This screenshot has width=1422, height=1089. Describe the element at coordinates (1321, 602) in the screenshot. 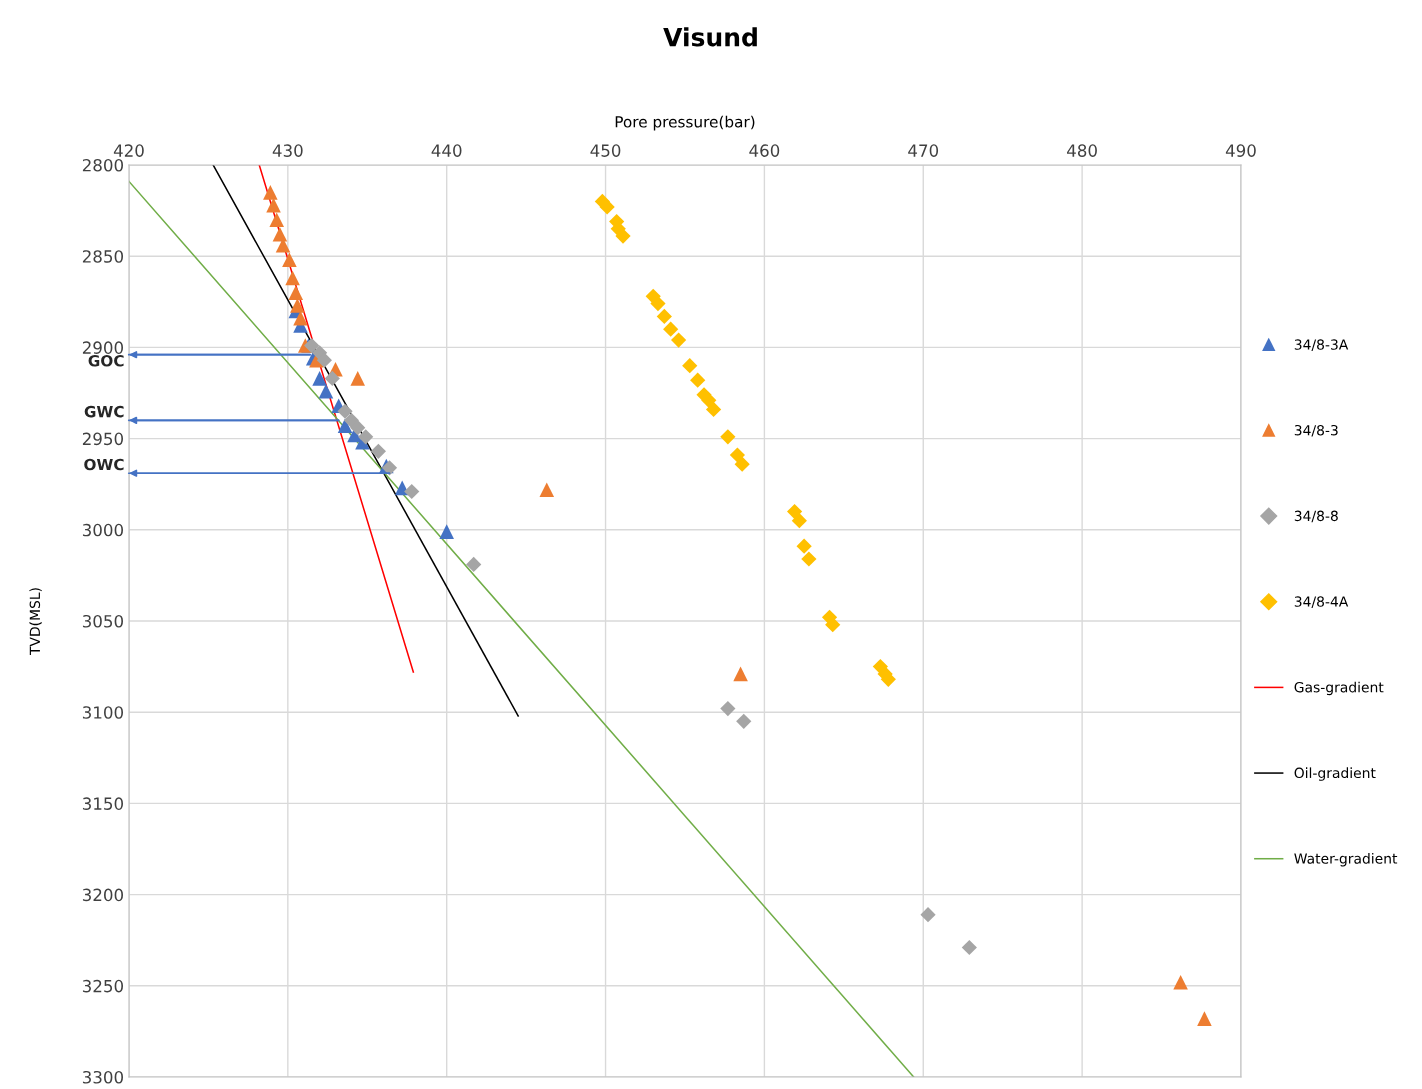

I see `legend-label: 34/8-4A` at that location.